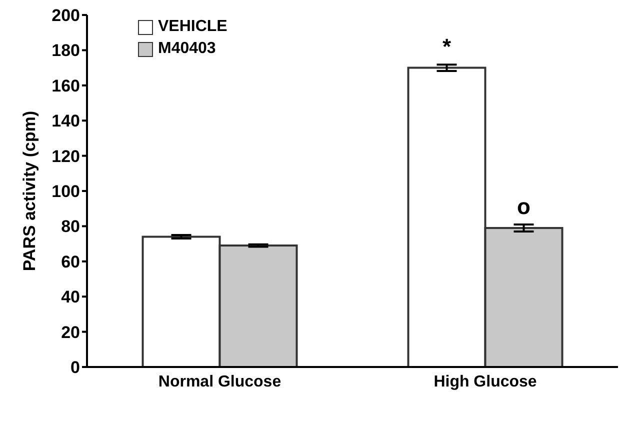 The width and height of the screenshot is (626, 448). What do you see at coordinates (66, 86) in the screenshot?
I see `y-tick-label: 160` at bounding box center [66, 86].